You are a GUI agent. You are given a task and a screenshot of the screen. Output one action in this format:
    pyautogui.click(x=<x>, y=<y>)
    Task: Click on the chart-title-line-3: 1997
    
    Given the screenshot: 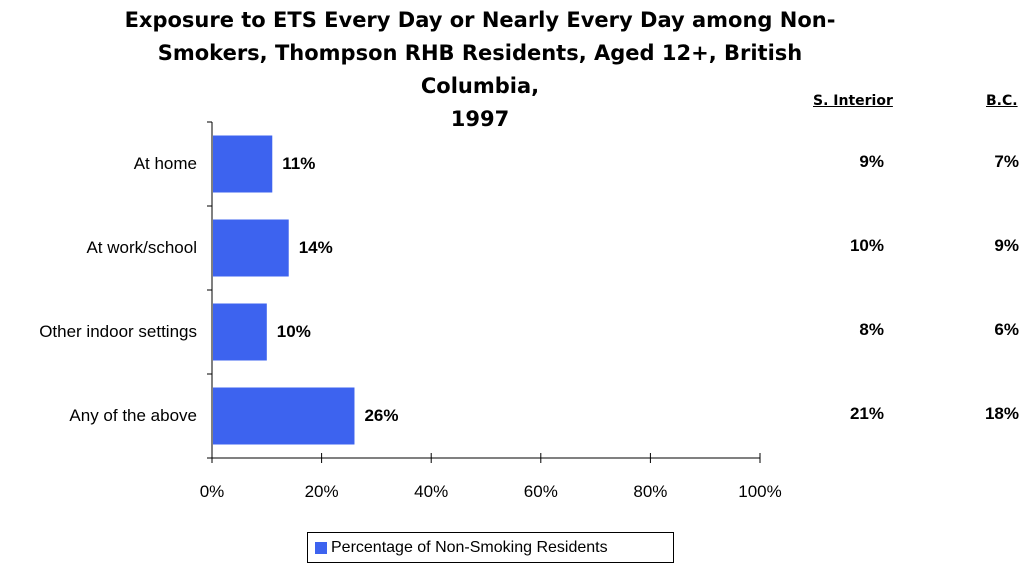 What is the action you would take?
    pyautogui.click(x=480, y=119)
    